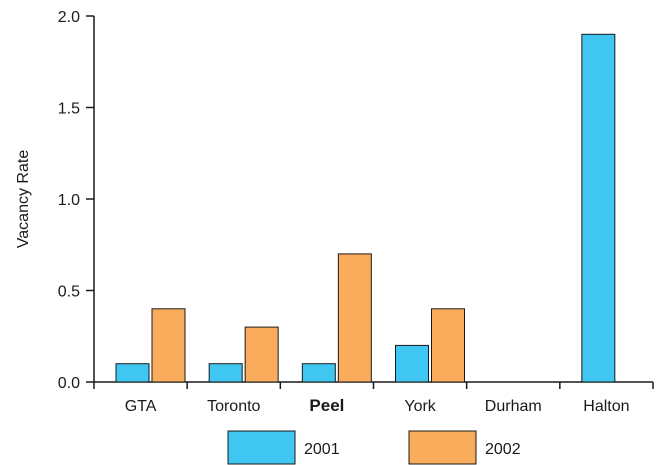 The height and width of the screenshot is (465, 662). Describe the element at coordinates (513, 406) in the screenshot. I see `x-tick-label-durham: Durham` at that location.